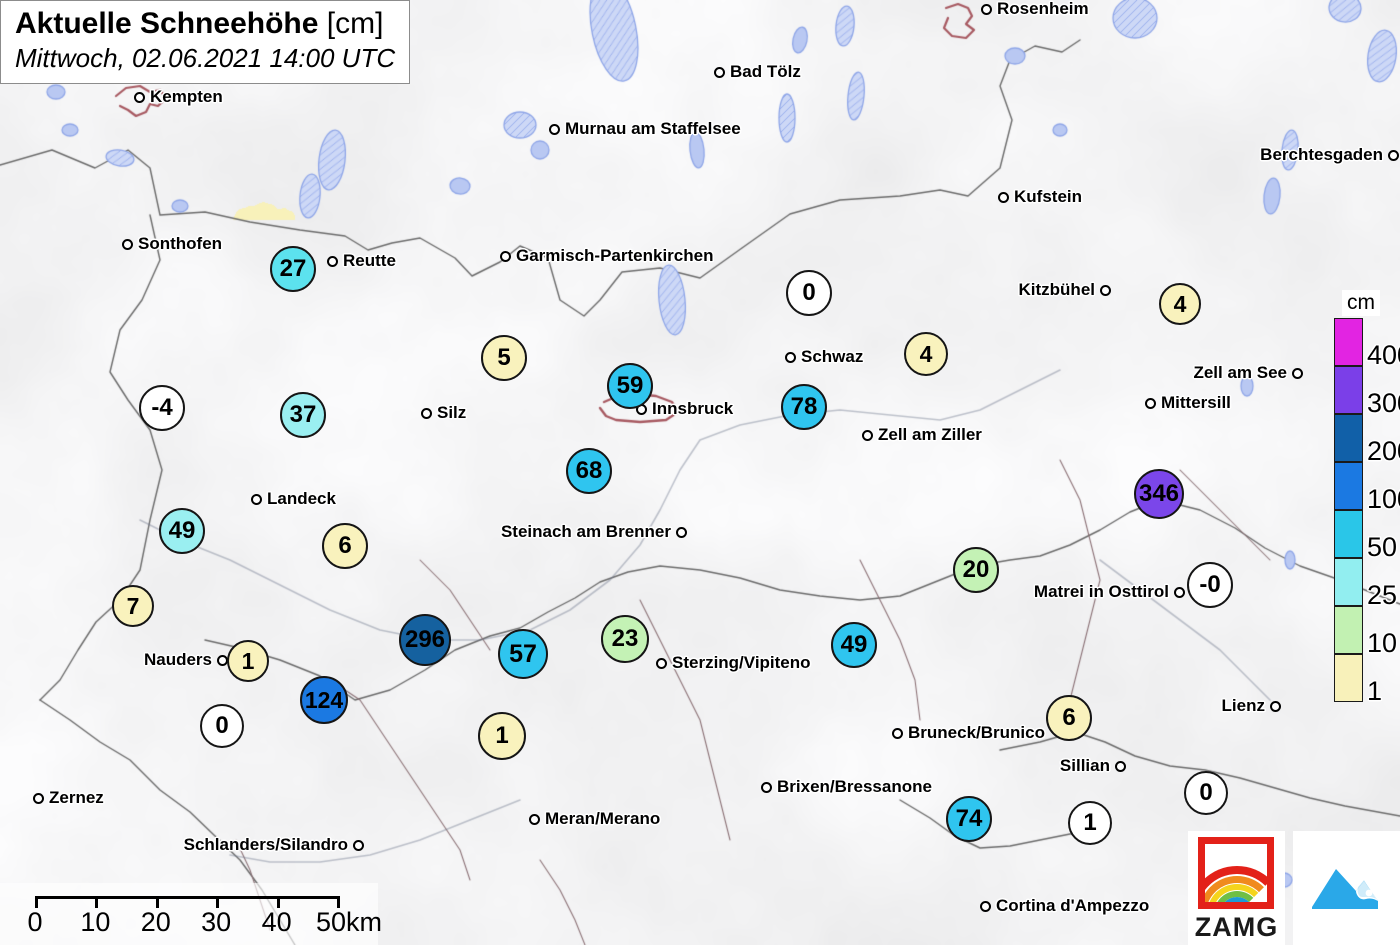 This screenshot has width=1400, height=945. What do you see at coordinates (930, 434) in the screenshot?
I see `city-name: Zell am Ziller` at bounding box center [930, 434].